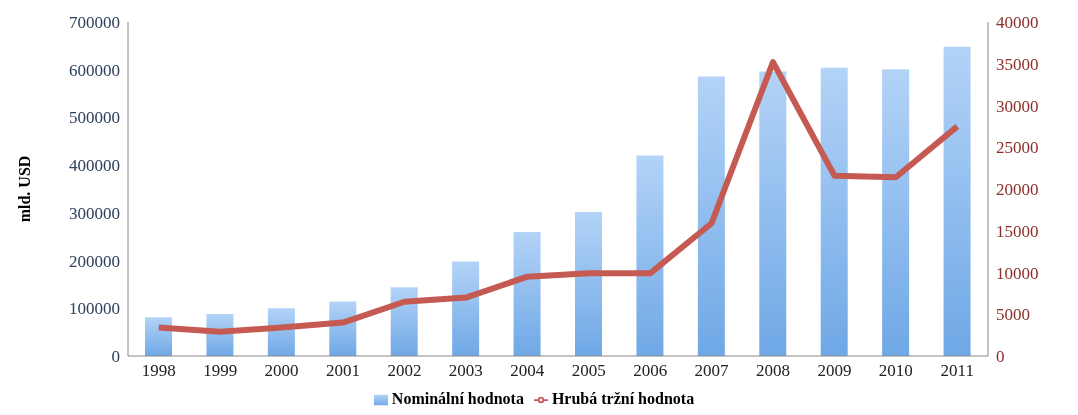 The height and width of the screenshot is (415, 1078). What do you see at coordinates (94, 70) in the screenshot?
I see `y-tick-label: 600000` at bounding box center [94, 70].